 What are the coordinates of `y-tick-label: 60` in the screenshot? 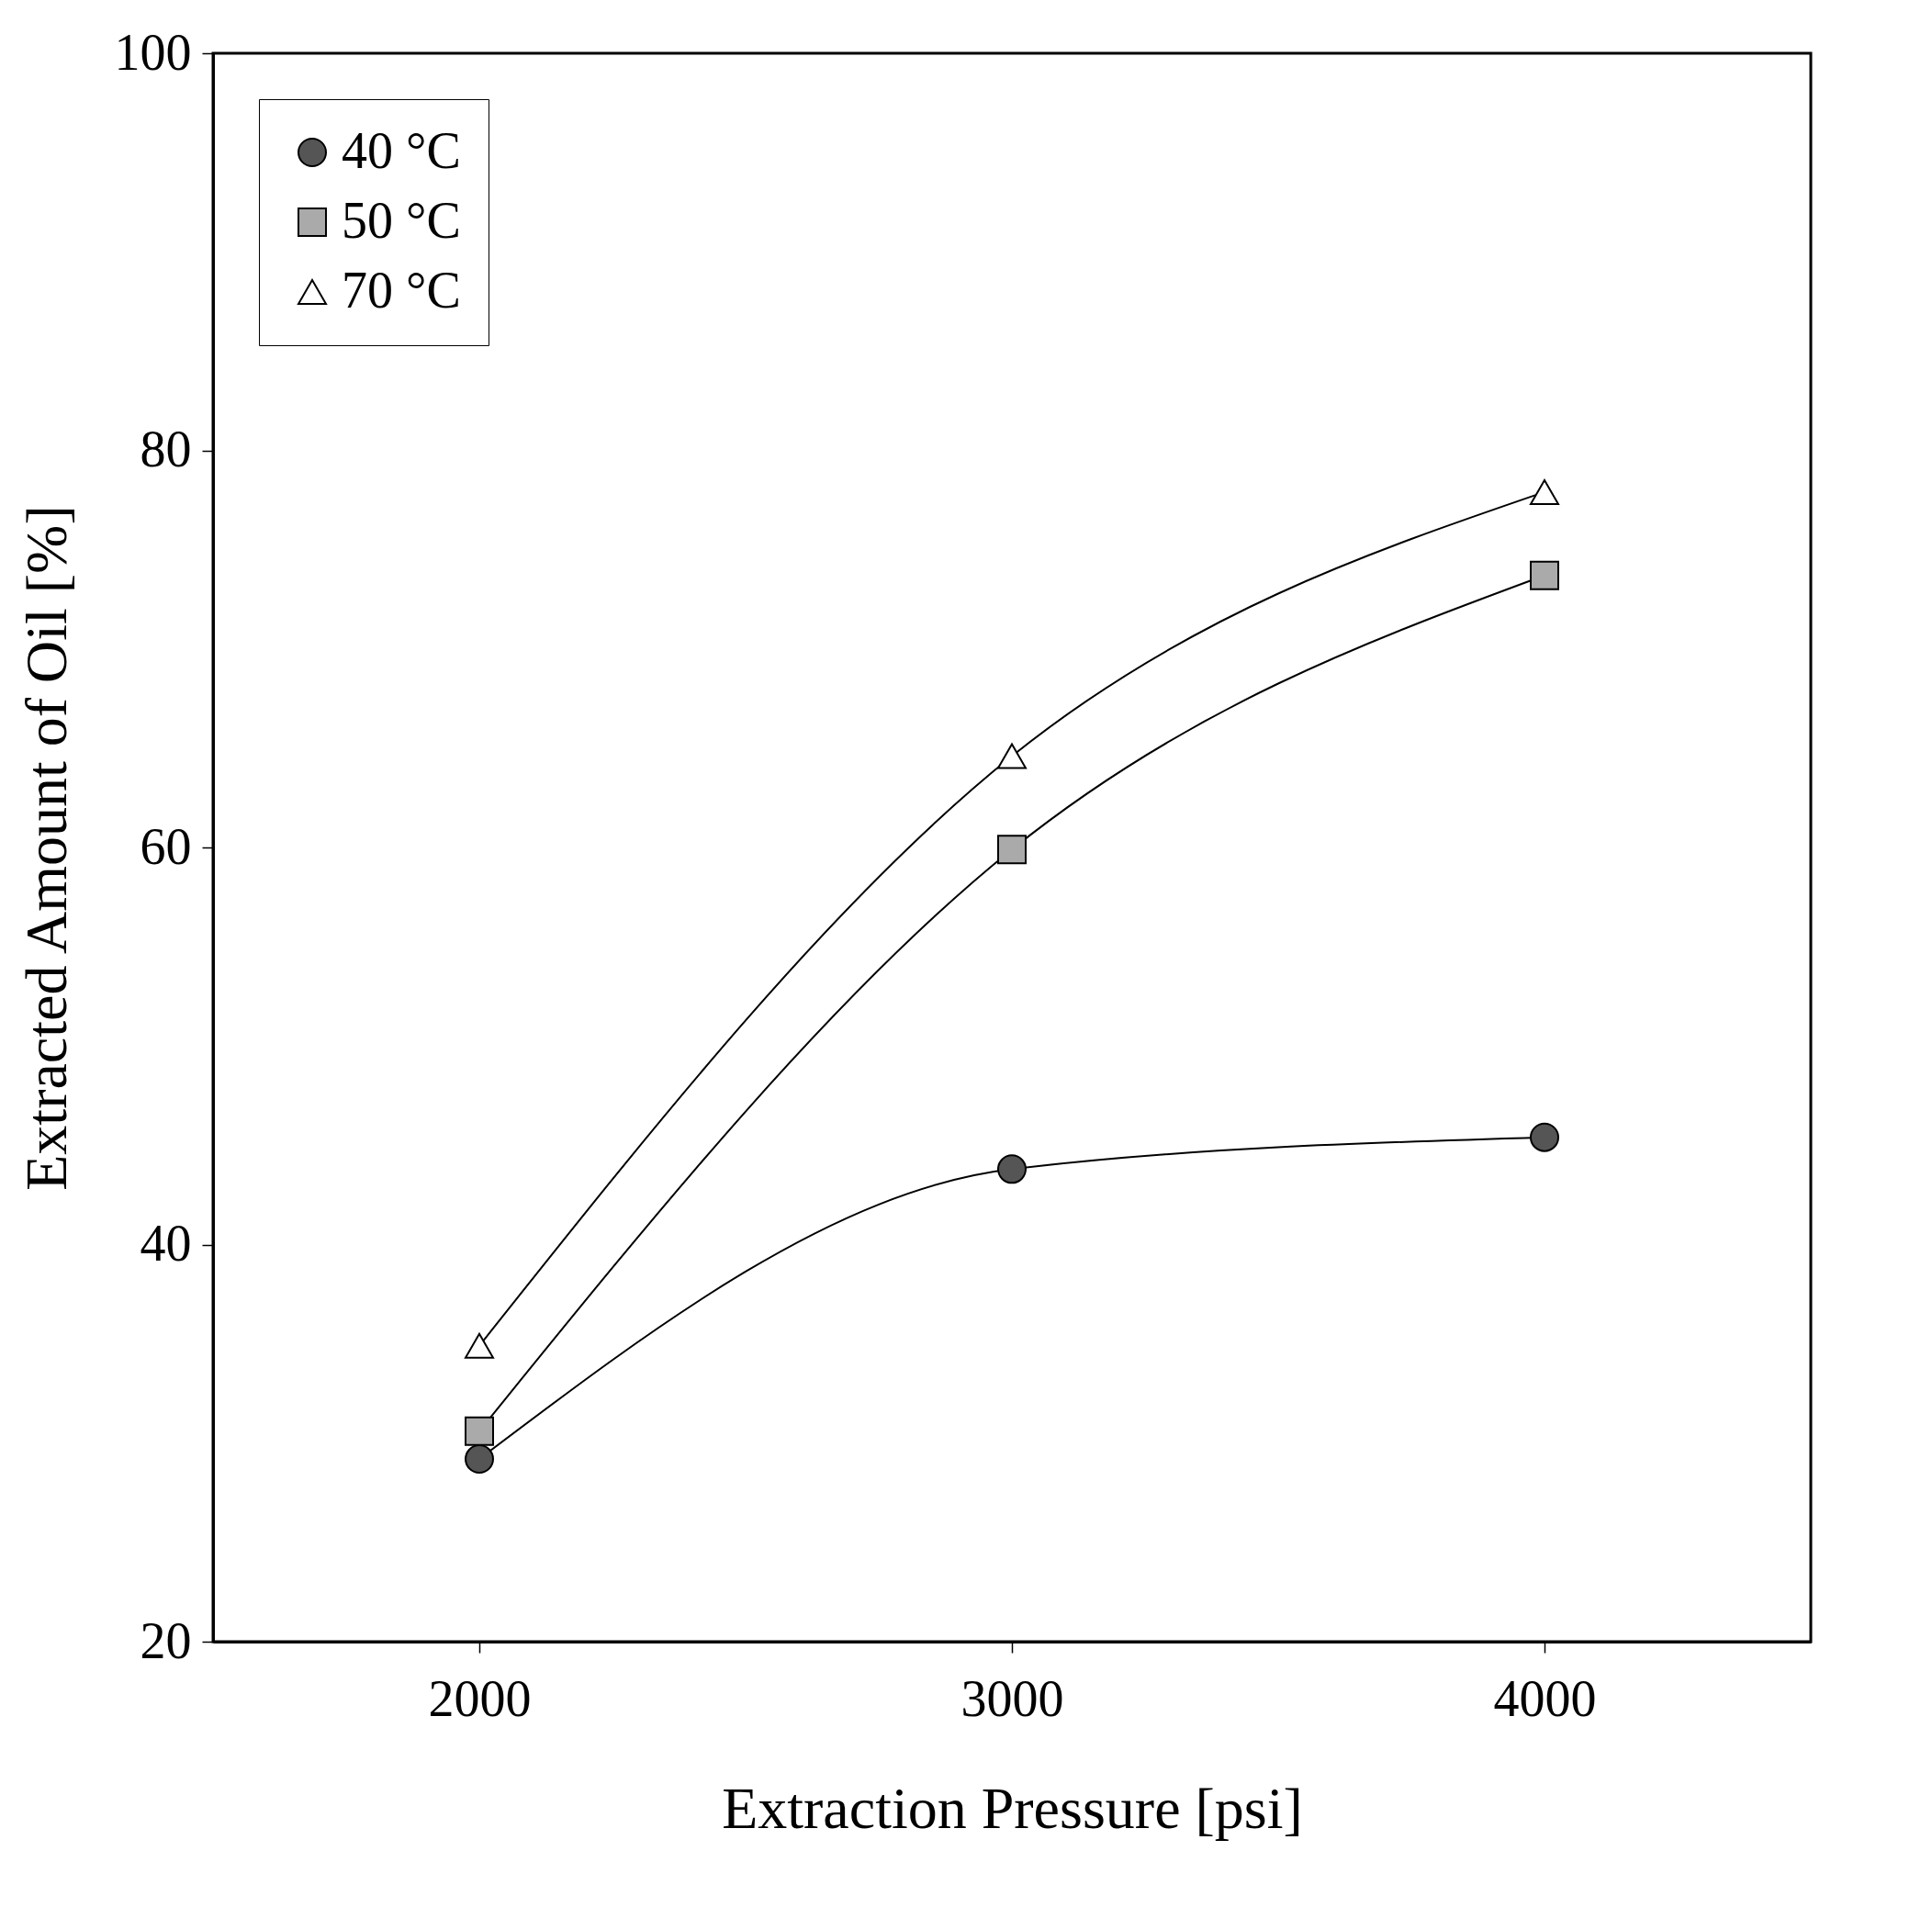 It's located at (166, 846).